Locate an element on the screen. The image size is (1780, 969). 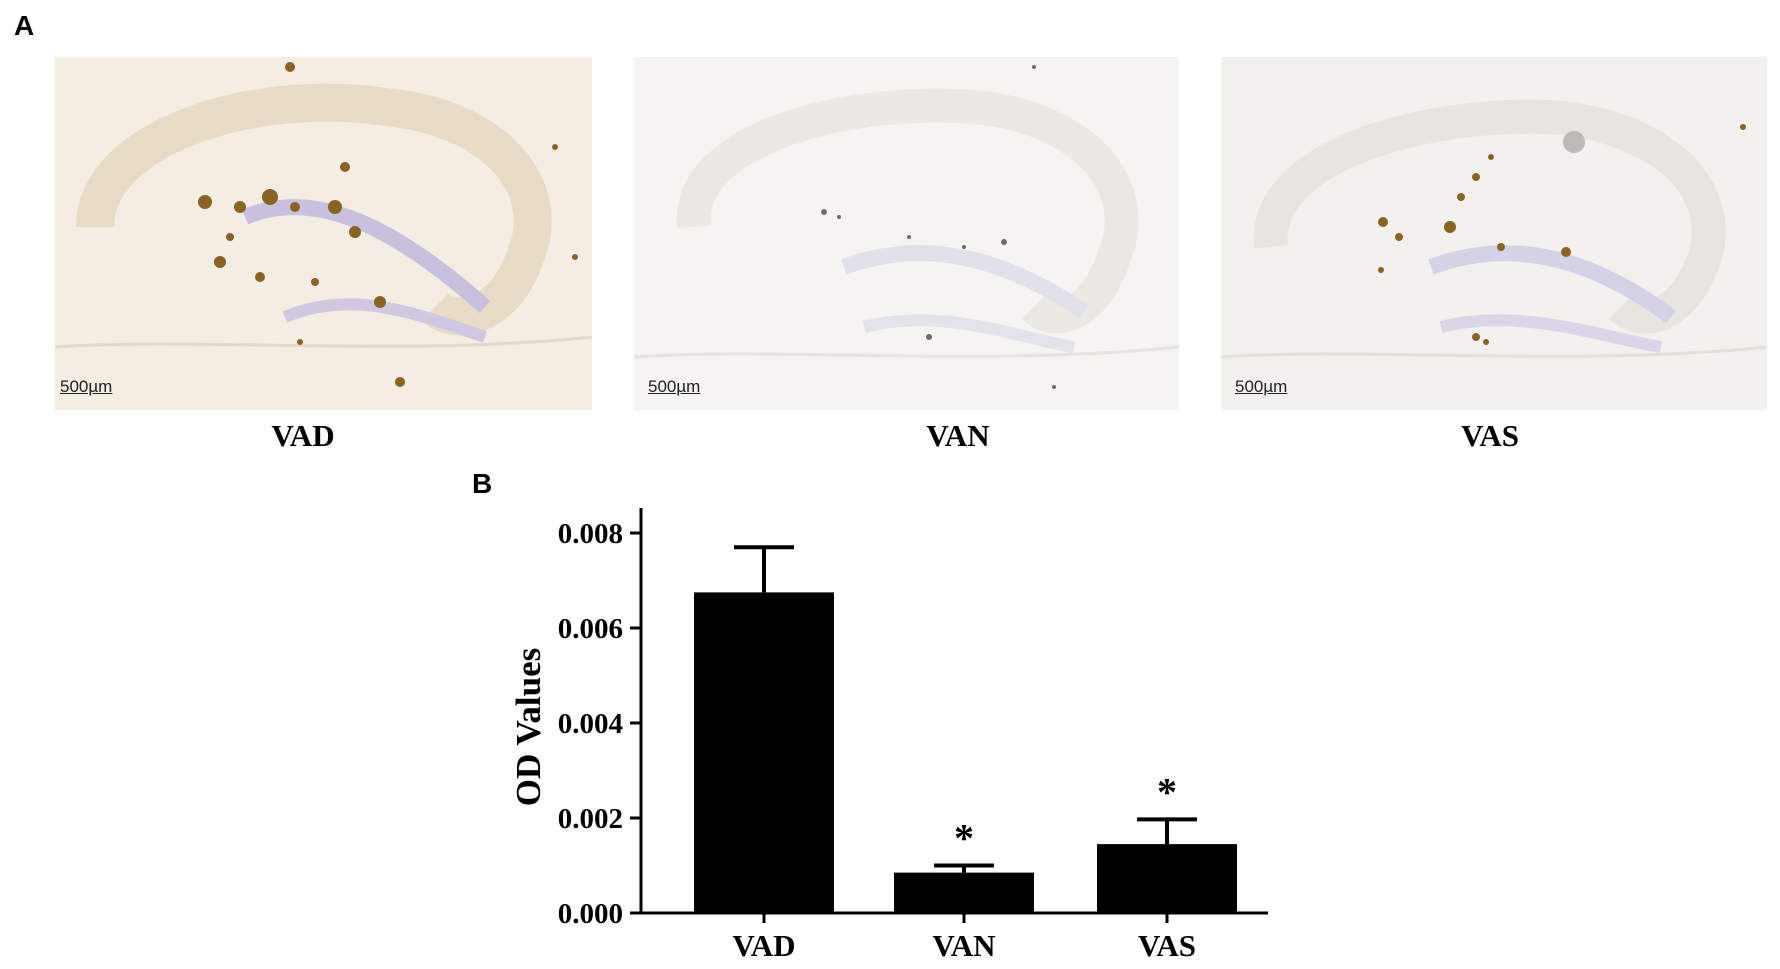
y-axis-label: OD Values is located at coordinates (528, 727).